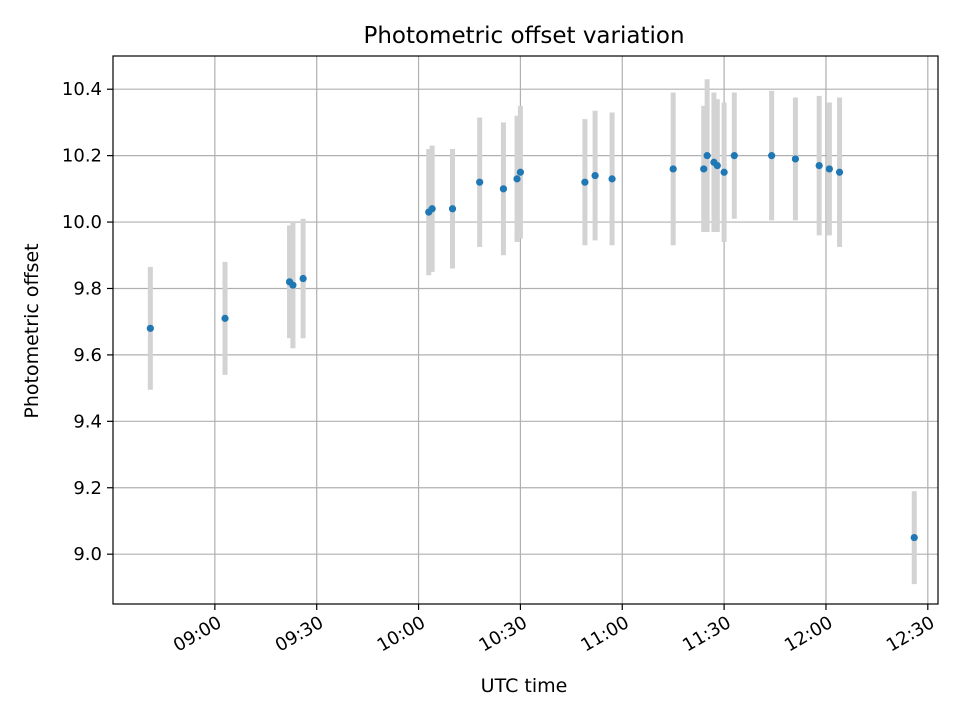 The image size is (960, 720). I want to click on y-axis-label: Photometric offset, so click(32, 330).